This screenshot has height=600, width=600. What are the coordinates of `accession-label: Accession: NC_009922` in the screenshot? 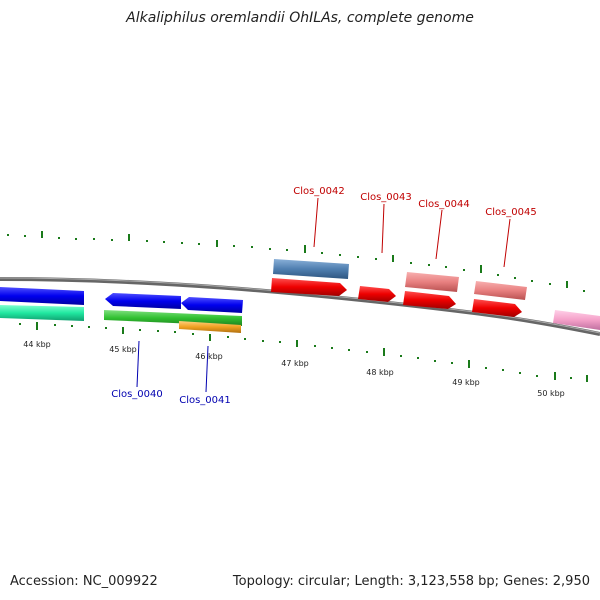 It's located at (84, 581).